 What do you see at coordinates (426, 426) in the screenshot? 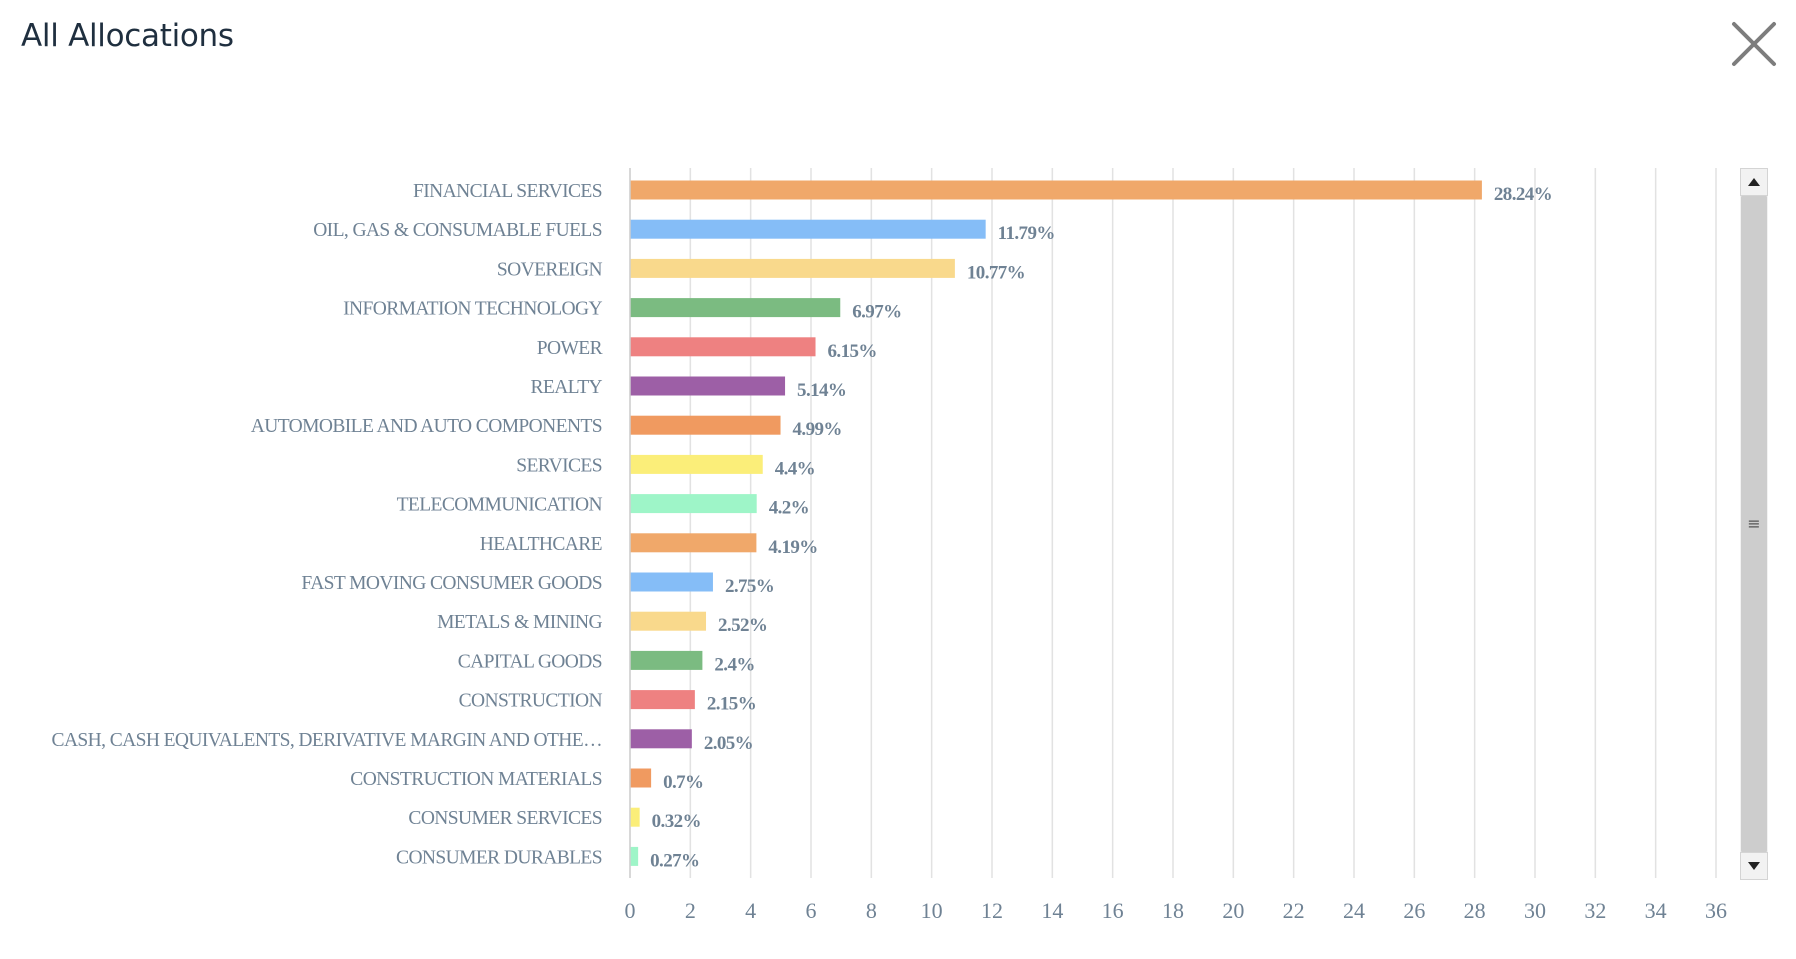
I see `category-label: AUTOMOBILE AND AUTO COMPONENTS` at bounding box center [426, 426].